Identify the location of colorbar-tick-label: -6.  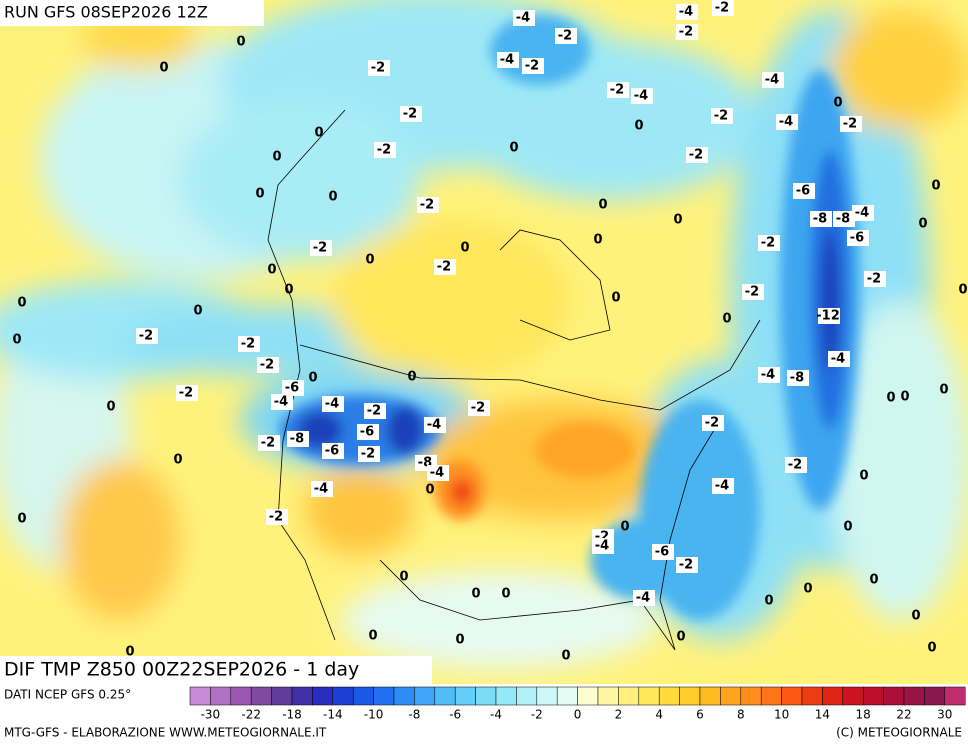
(455, 715).